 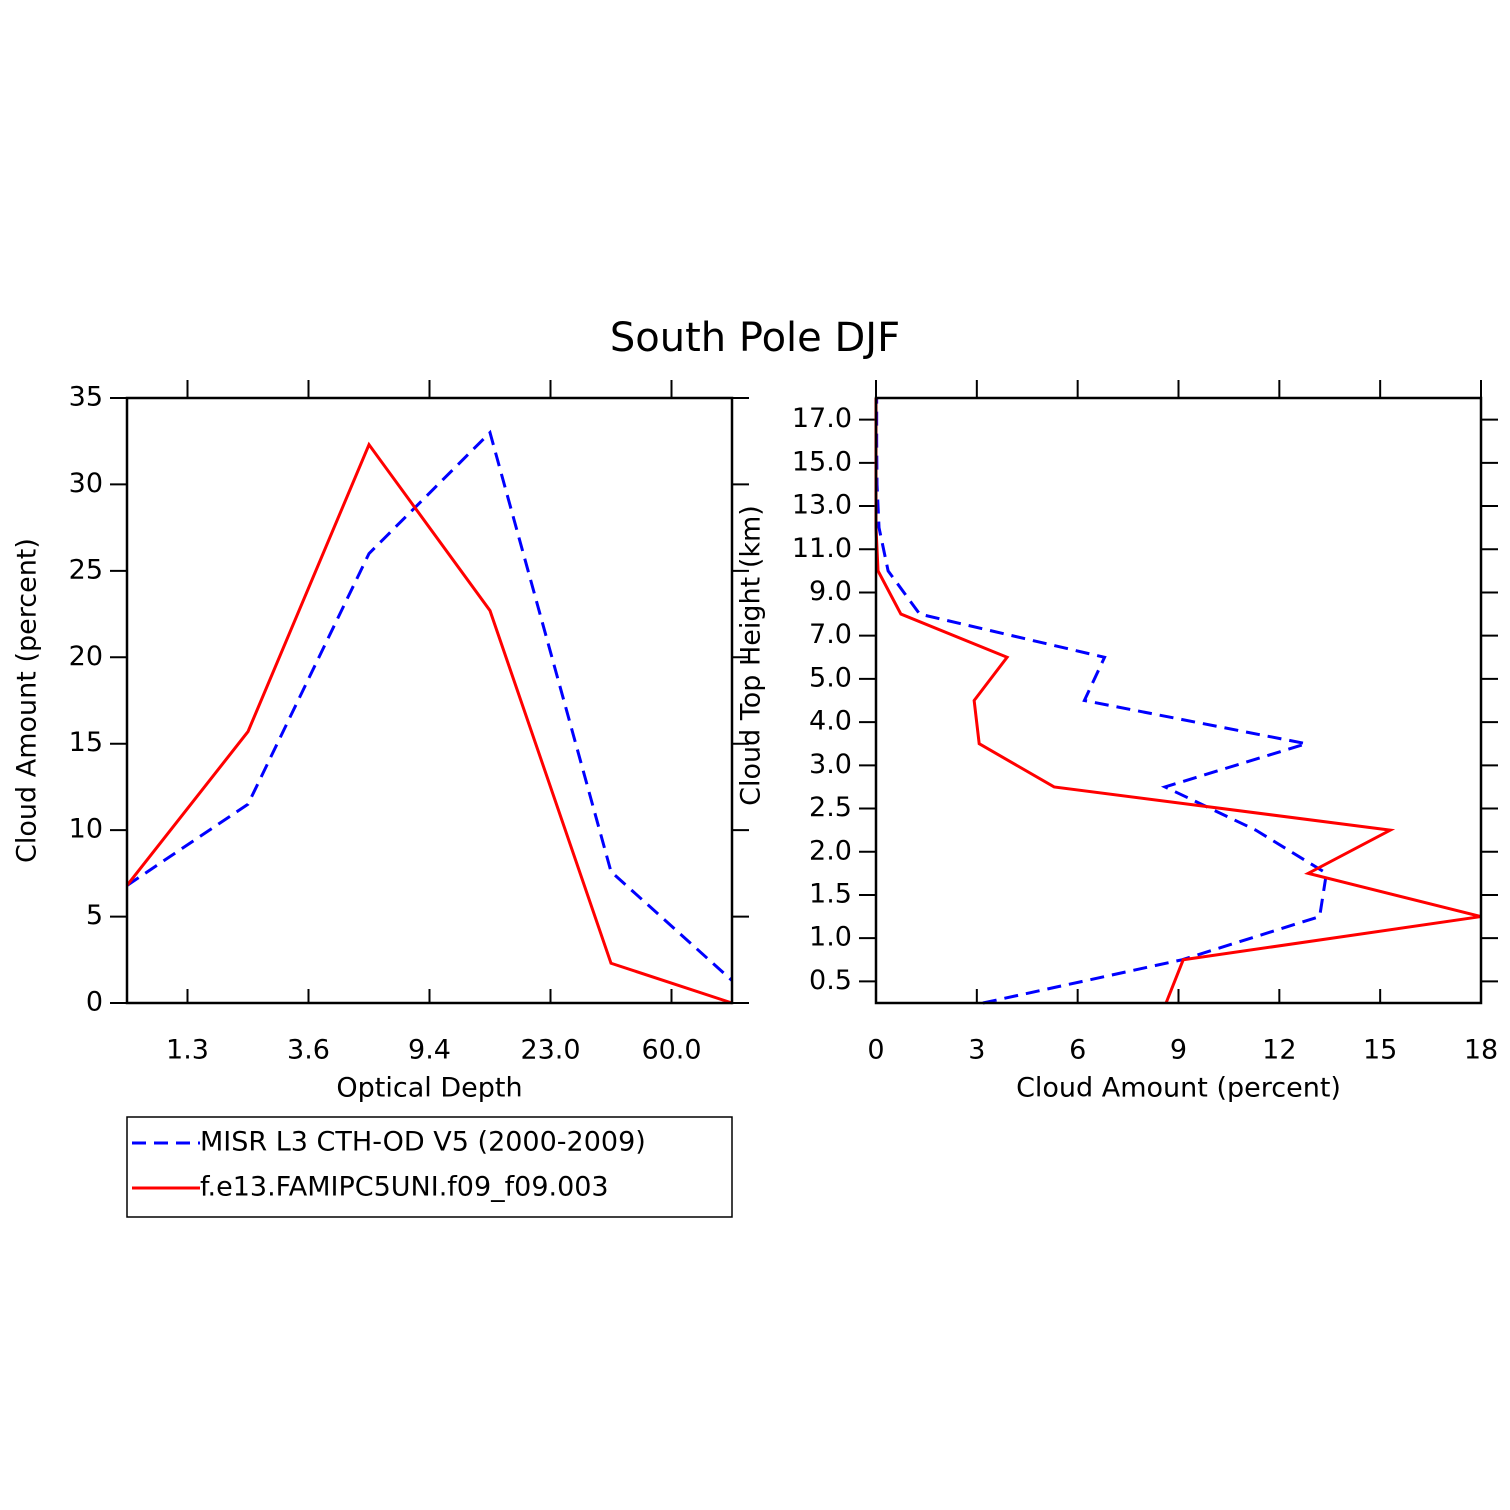 I want to click on y-tick-label: 10, so click(x=86, y=829).